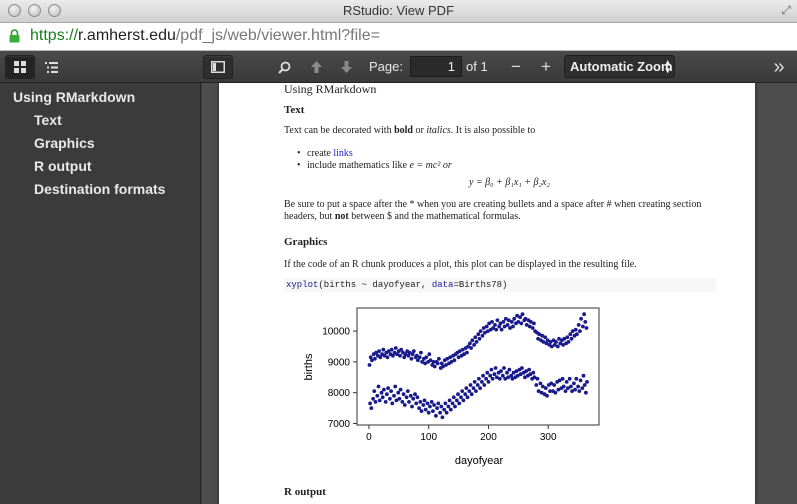  What do you see at coordinates (786, 10) in the screenshot?
I see `fullscreen-icon: ⤢` at bounding box center [786, 10].